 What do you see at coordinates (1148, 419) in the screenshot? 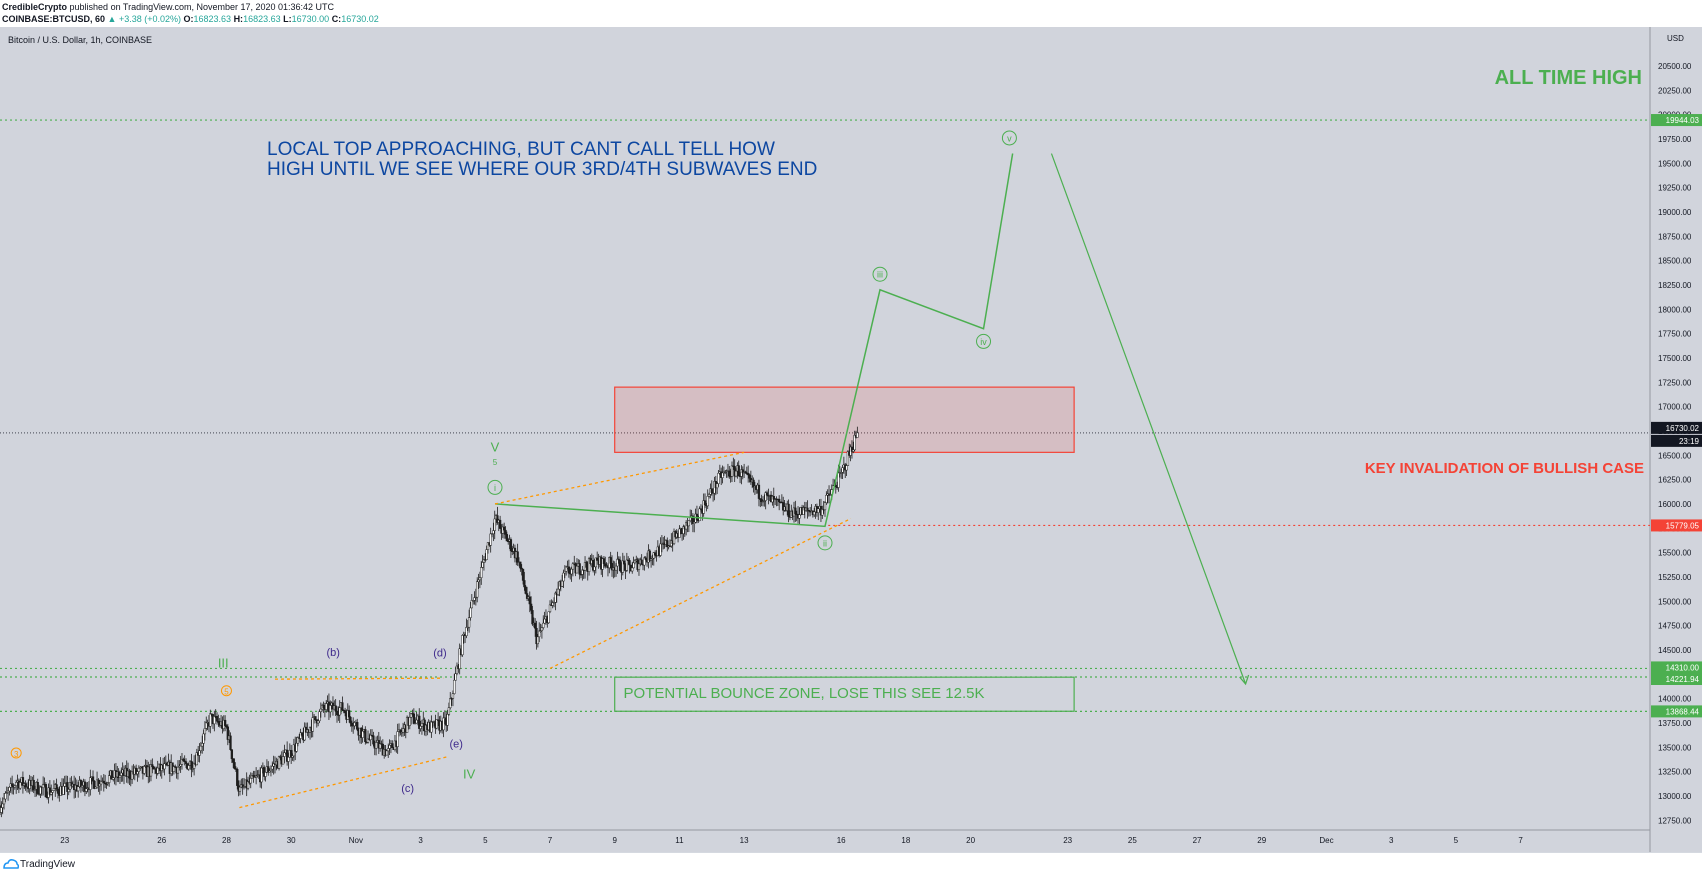
I see `decline-arrow-line` at bounding box center [1148, 419].